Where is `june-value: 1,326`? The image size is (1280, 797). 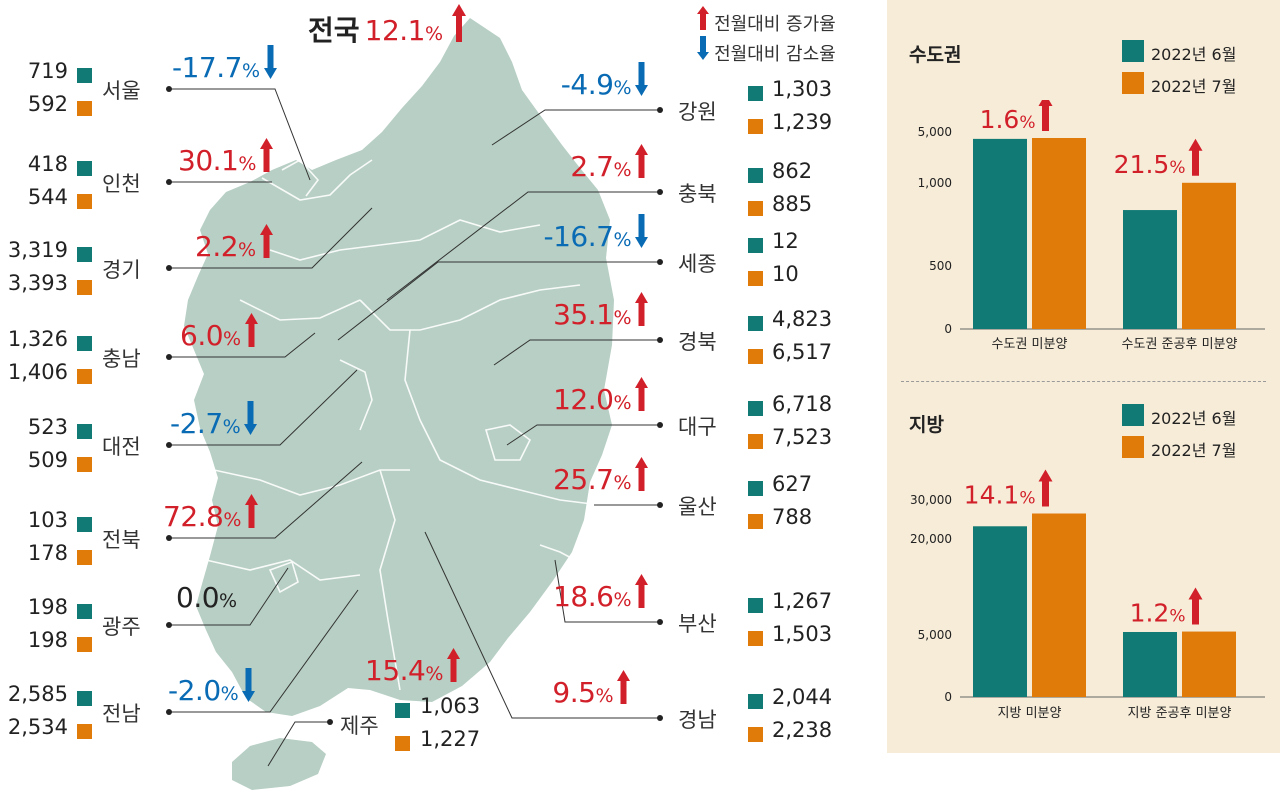
june-value: 1,326 is located at coordinates (37, 339).